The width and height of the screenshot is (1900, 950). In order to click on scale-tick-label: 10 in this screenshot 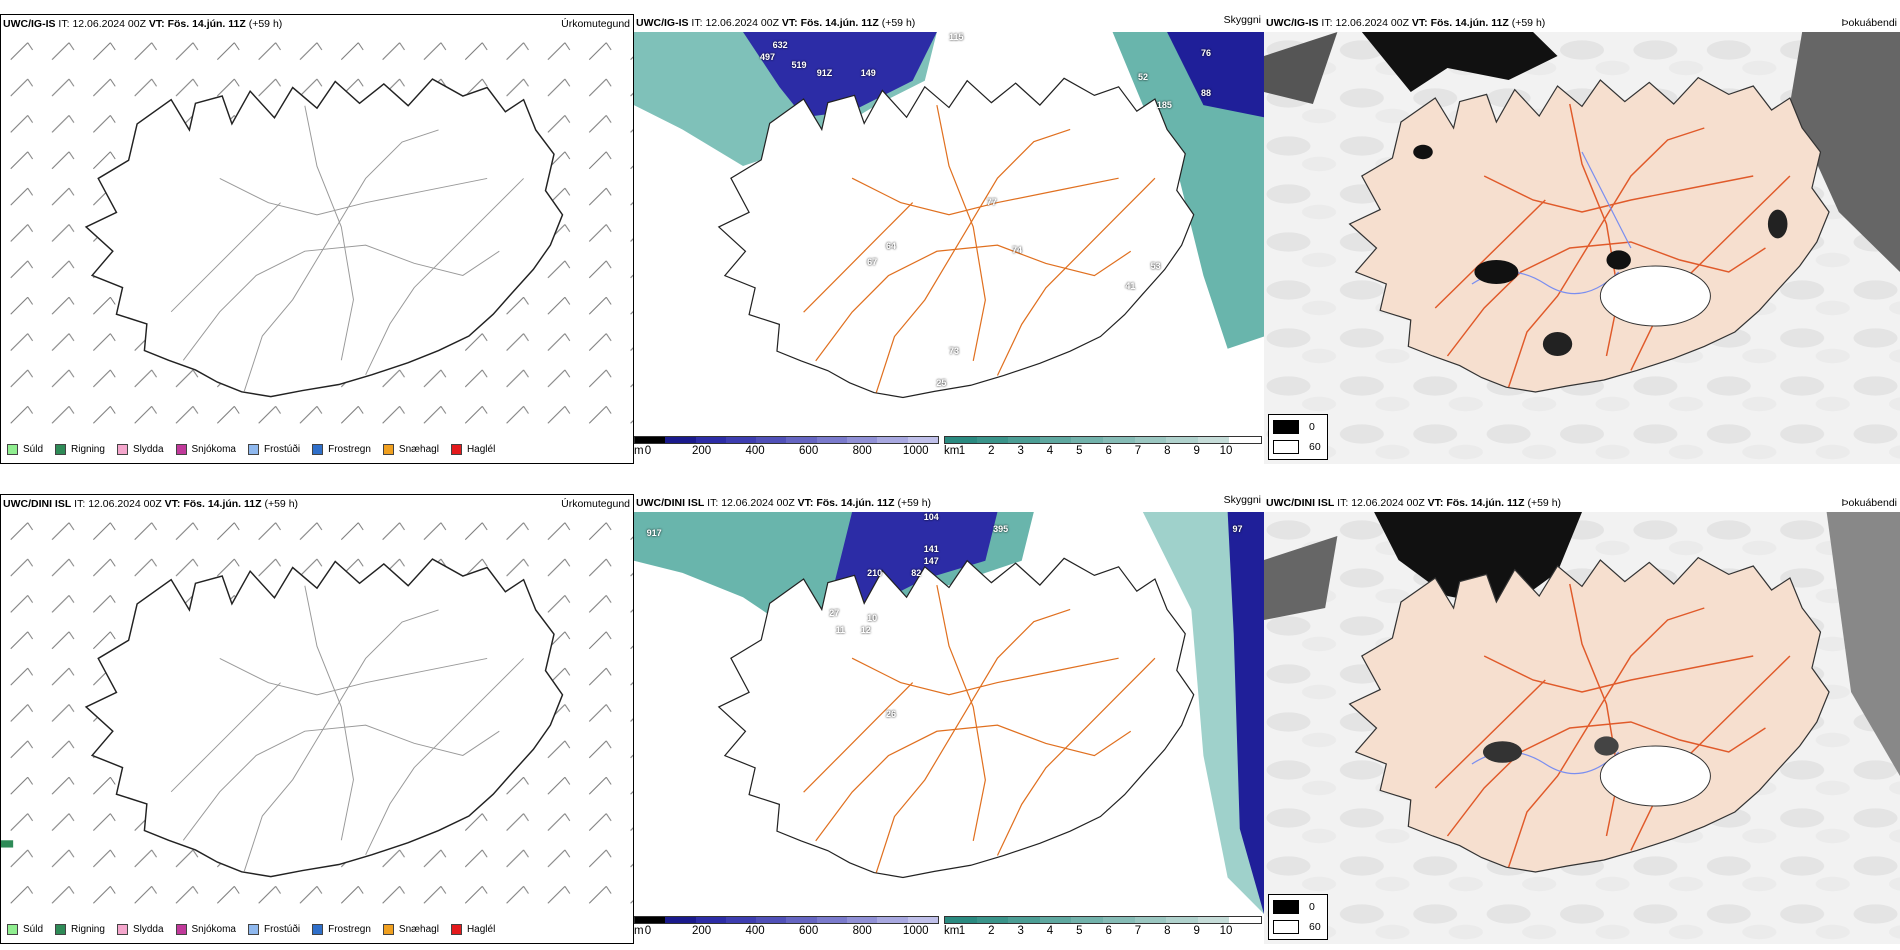, I will do `click(1226, 451)`.